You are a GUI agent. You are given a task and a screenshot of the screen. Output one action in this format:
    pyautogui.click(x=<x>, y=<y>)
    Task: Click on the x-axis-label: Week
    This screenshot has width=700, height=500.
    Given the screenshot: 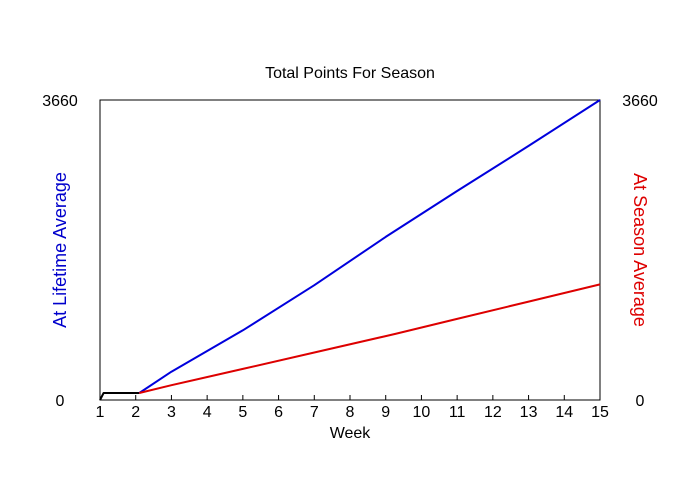 What is the action you would take?
    pyautogui.click(x=351, y=433)
    